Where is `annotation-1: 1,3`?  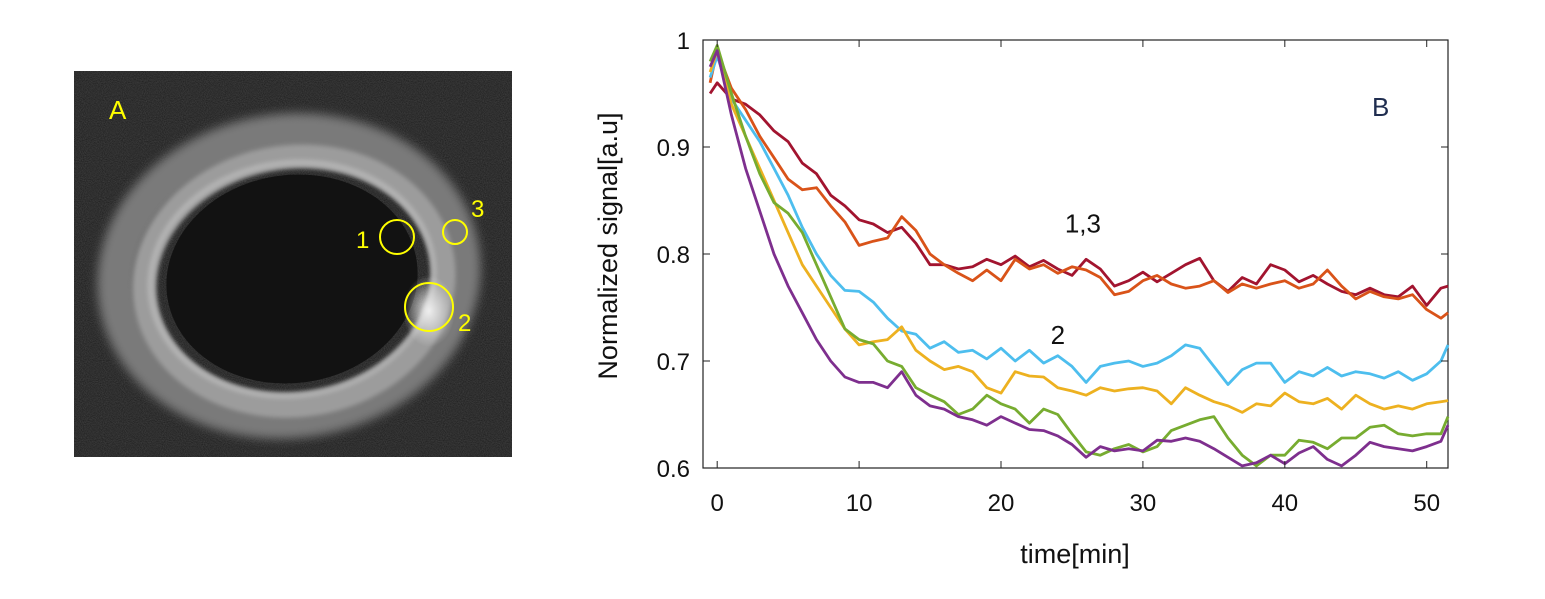 annotation-1: 1,3 is located at coordinates (1083, 224).